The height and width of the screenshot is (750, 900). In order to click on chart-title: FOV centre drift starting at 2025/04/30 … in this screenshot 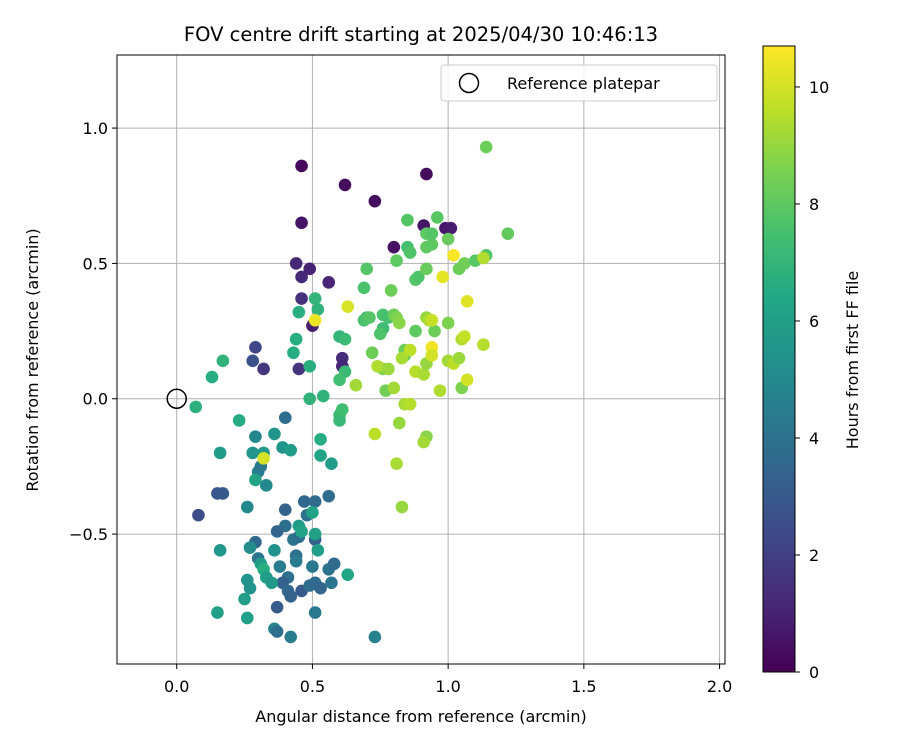, I will do `click(421, 34)`.